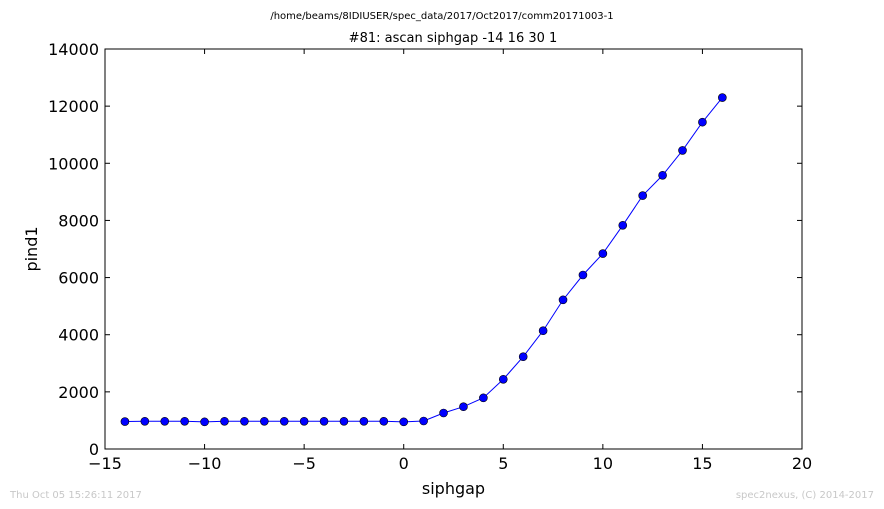  I want to click on y-tick-label: 8000, so click(78, 220).